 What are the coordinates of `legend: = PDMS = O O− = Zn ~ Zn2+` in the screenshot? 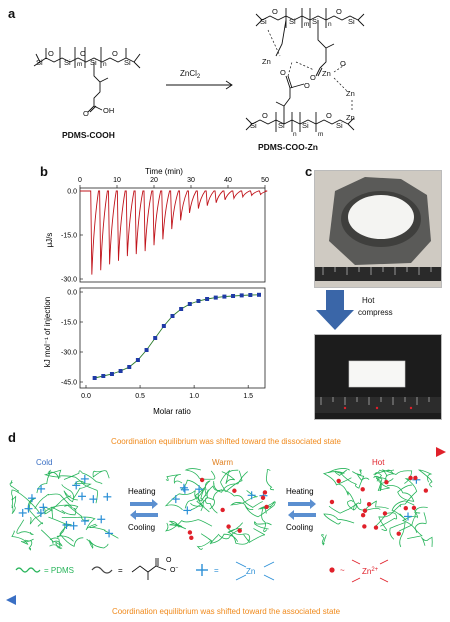 It's located at (202, 570).